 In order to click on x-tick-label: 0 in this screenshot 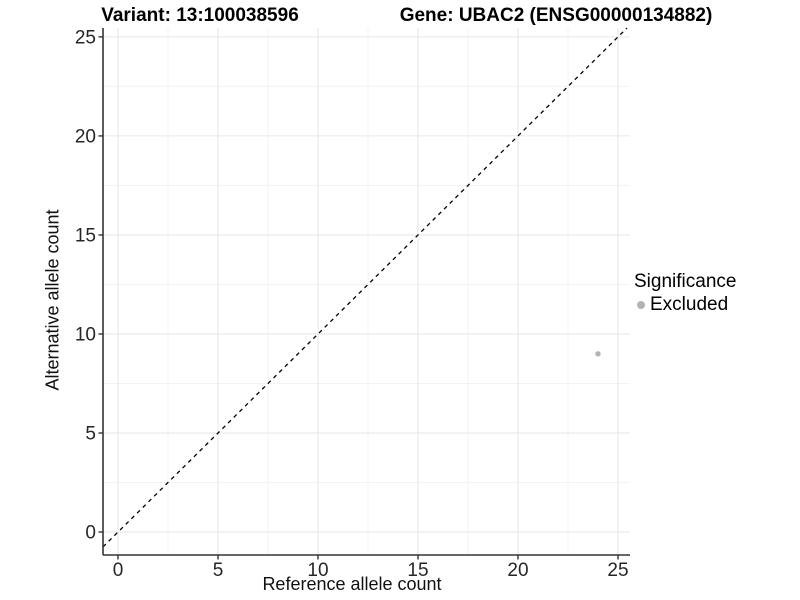, I will do `click(118, 570)`.